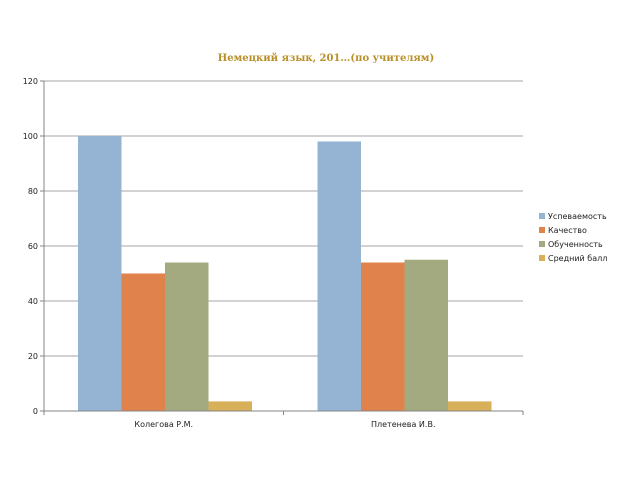  Describe the element at coordinates (575, 244) in the screenshot. I see `legend-label: Обученность` at that location.